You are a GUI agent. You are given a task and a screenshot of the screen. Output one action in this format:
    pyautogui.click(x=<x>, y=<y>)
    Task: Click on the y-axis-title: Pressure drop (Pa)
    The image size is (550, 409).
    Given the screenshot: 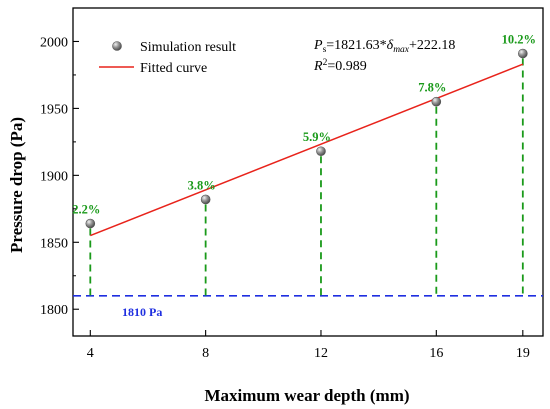 What is the action you would take?
    pyautogui.click(x=16, y=185)
    